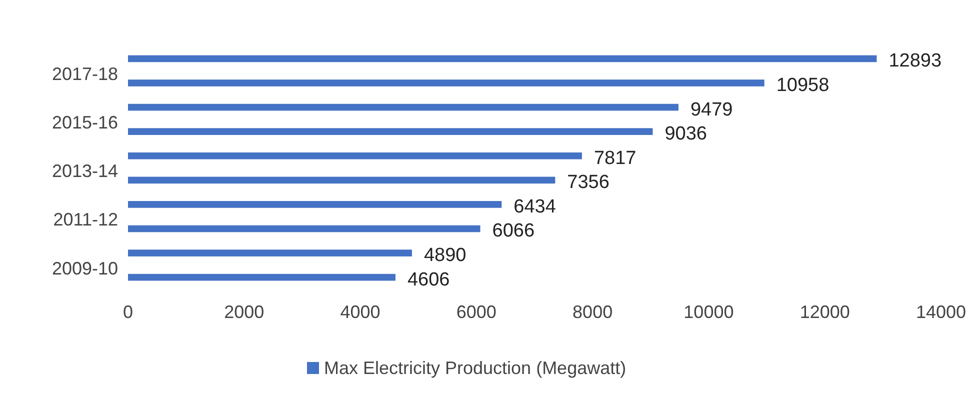 Image resolution: width=974 pixels, height=408 pixels. I want to click on x-tick-label: 0, so click(128, 312).